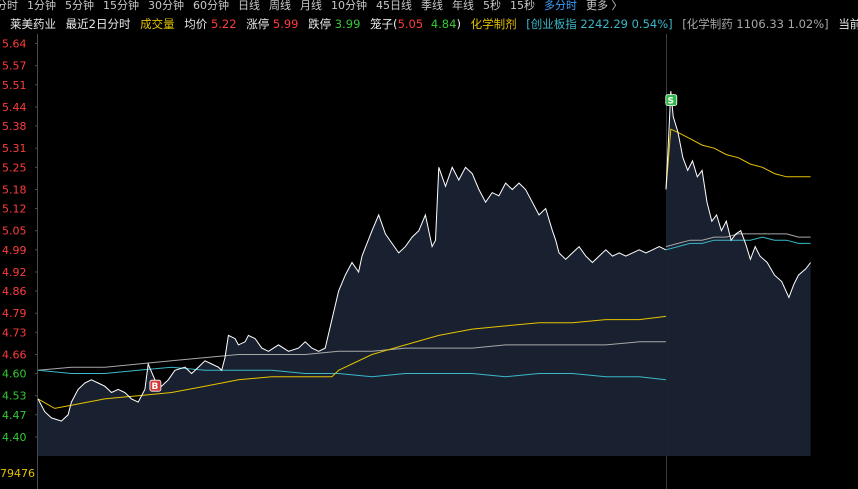  Describe the element at coordinates (14, 437) in the screenshot. I see `y-tick-label: 4.40` at that location.